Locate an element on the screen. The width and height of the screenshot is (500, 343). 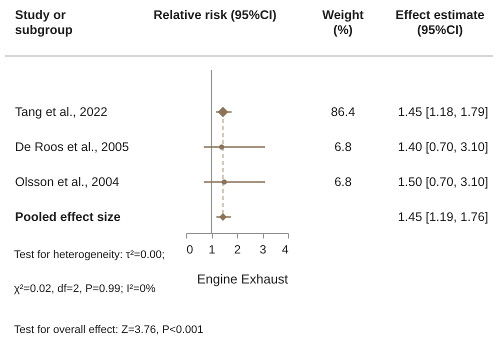
x-axis-title: Engine Exhaust is located at coordinates (242, 279).